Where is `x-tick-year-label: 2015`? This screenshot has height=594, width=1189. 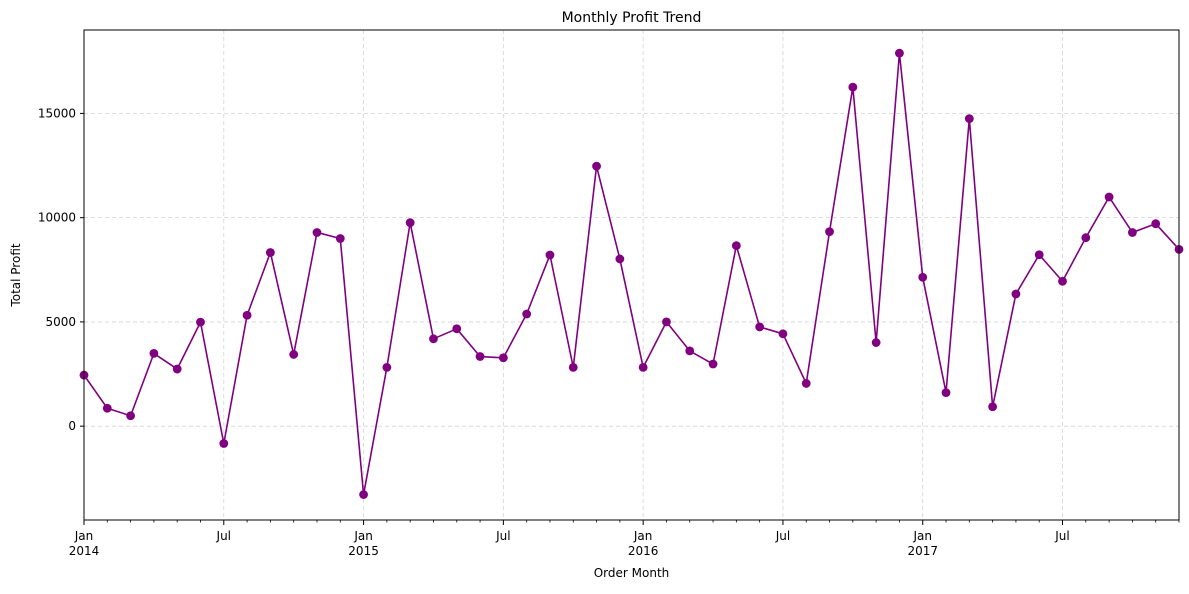 x-tick-year-label: 2015 is located at coordinates (363, 551).